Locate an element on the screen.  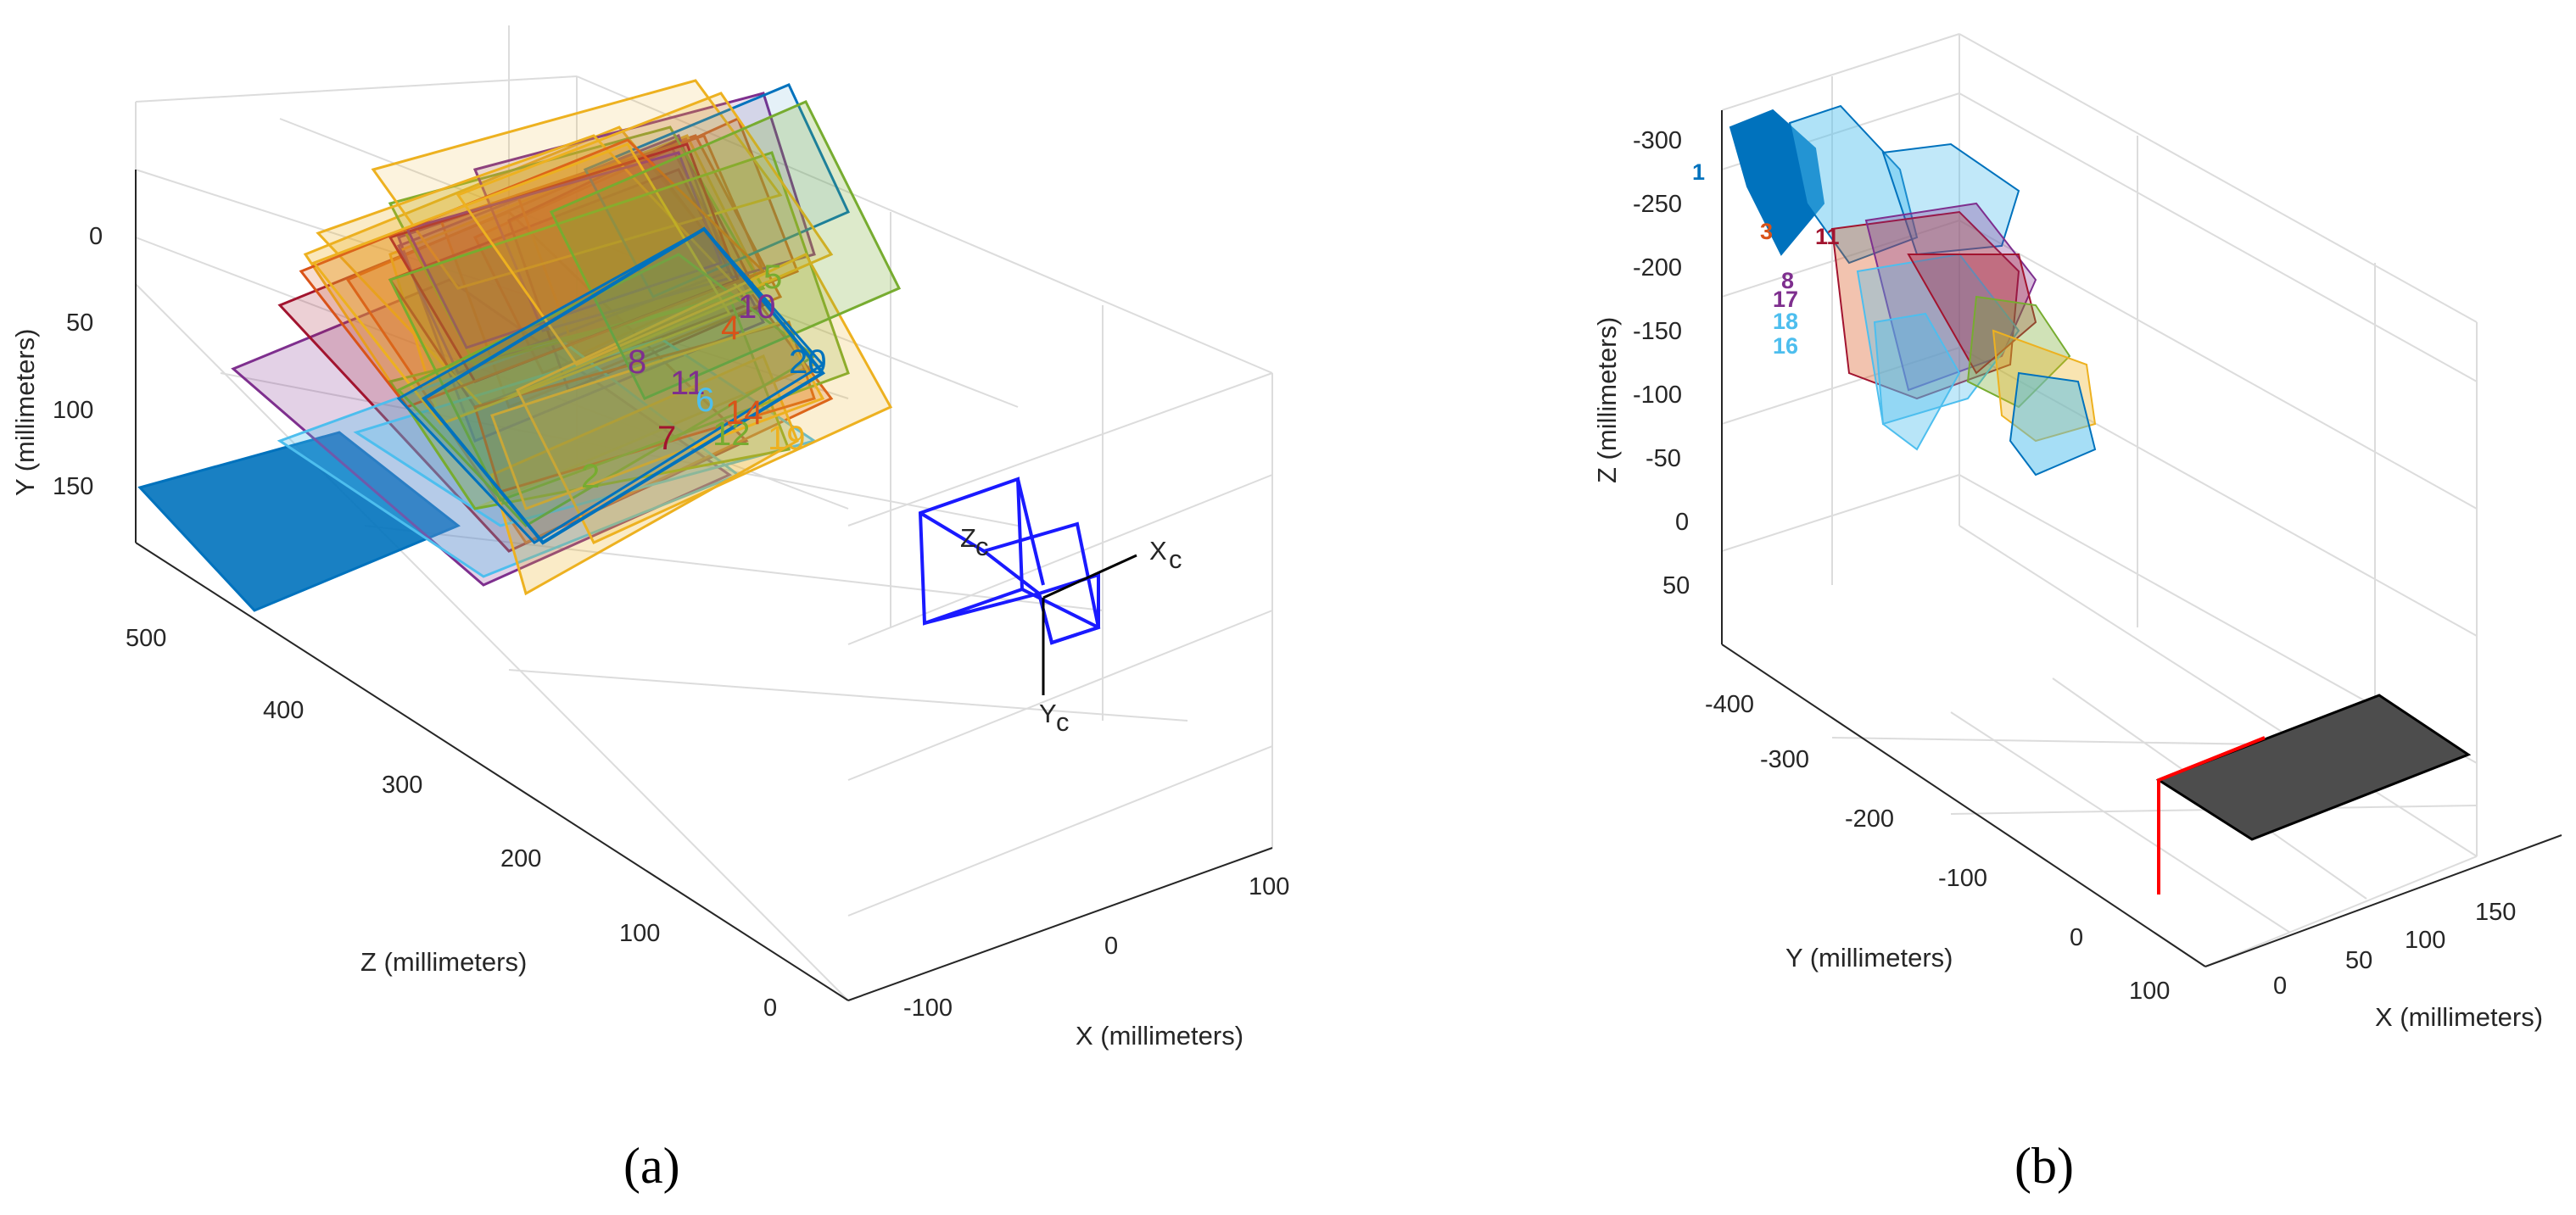
camera-pose-frusta is located at coordinates (1913, 290).